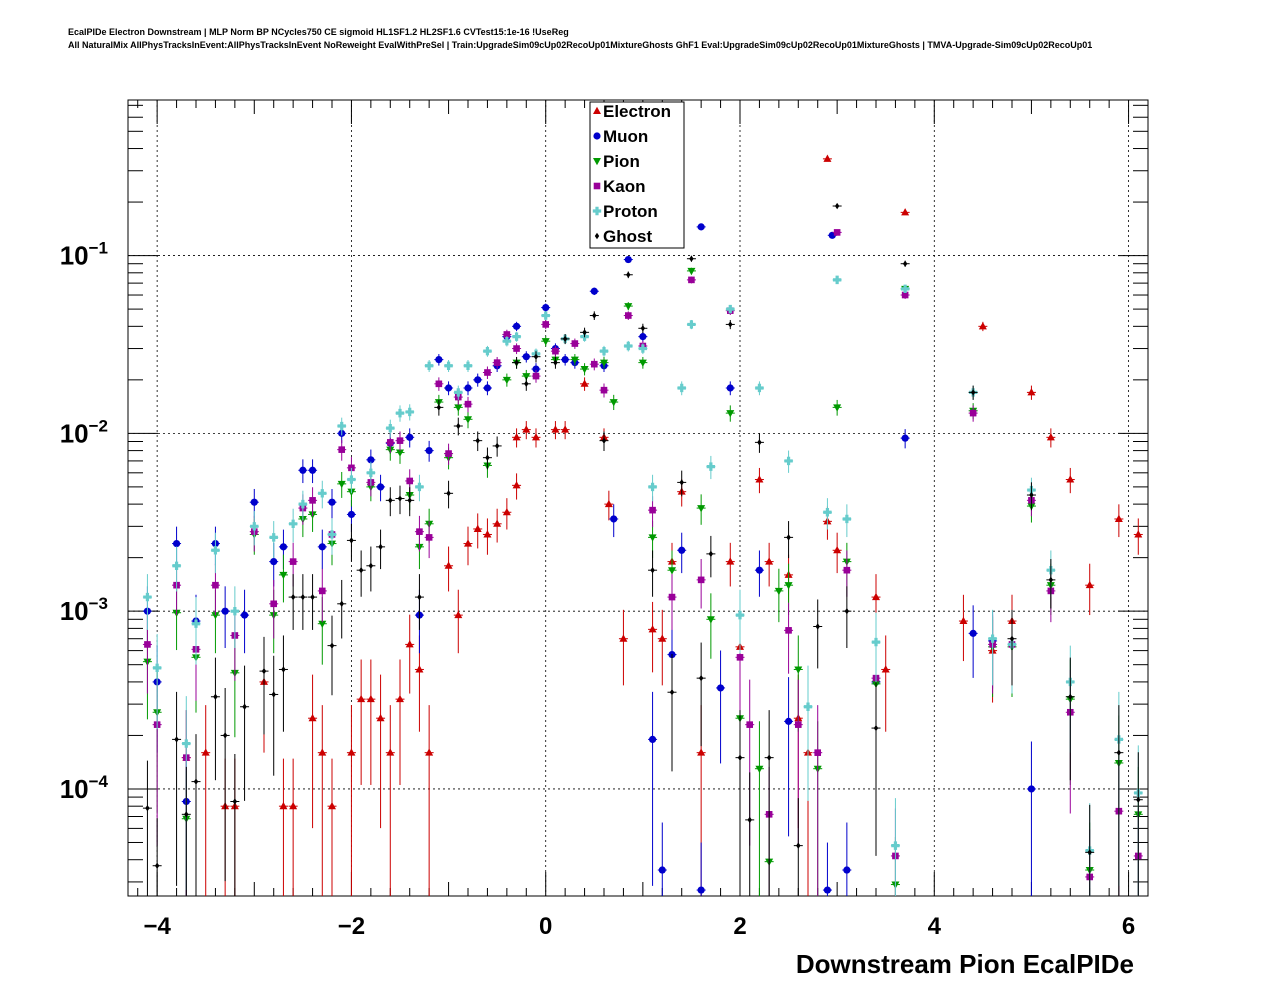 The image size is (1276, 996). I want to click on legend-marker-muon, so click(597, 136).